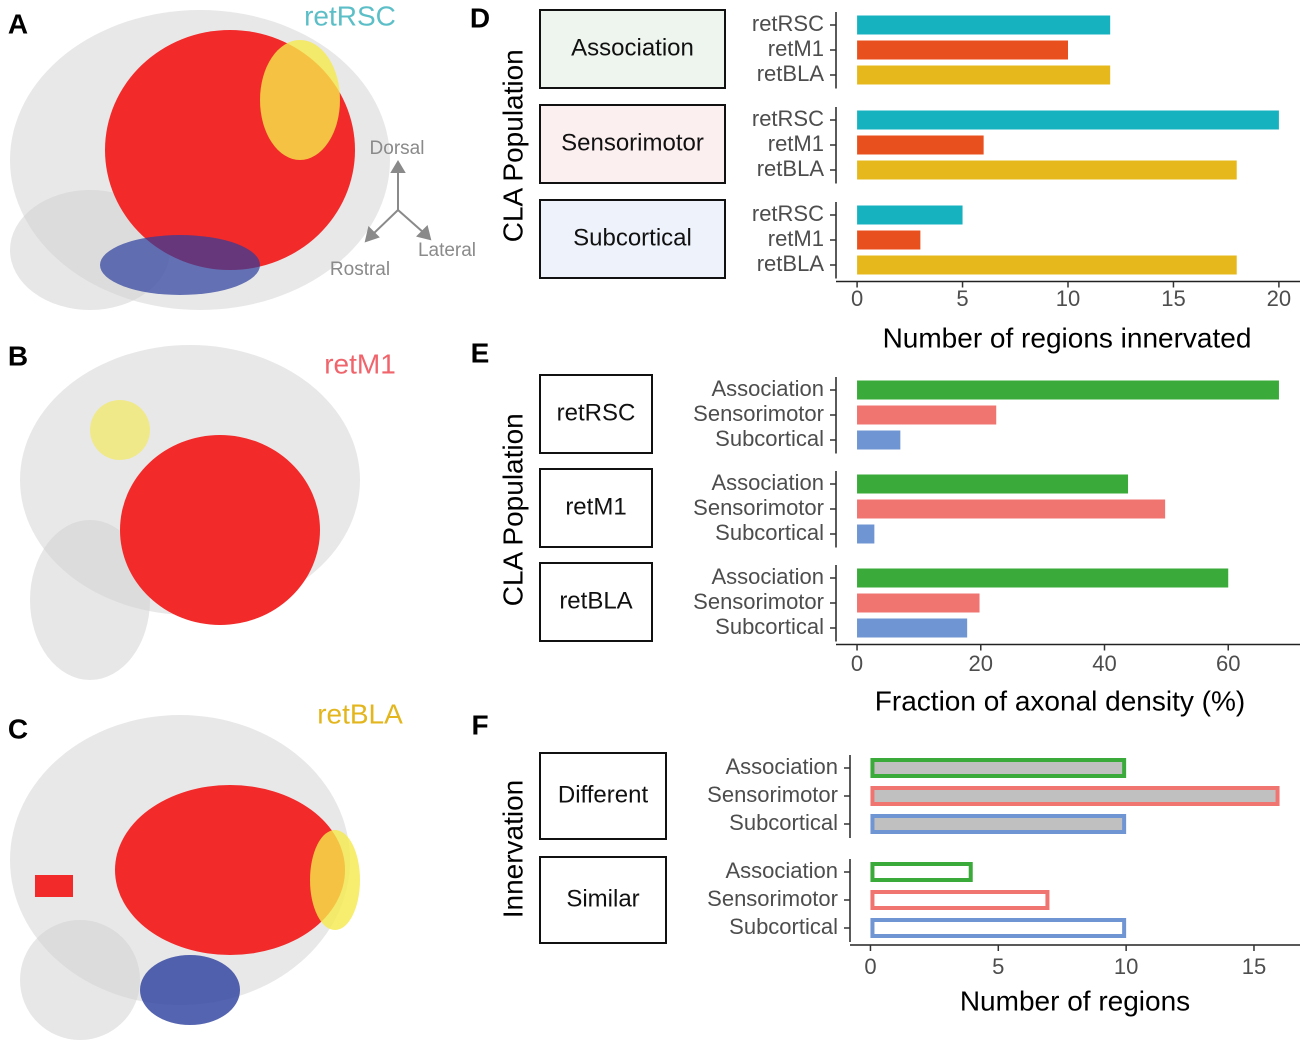 The width and height of the screenshot is (1300, 1052). Describe the element at coordinates (185, 877) in the screenshot. I see `brain-c` at that location.